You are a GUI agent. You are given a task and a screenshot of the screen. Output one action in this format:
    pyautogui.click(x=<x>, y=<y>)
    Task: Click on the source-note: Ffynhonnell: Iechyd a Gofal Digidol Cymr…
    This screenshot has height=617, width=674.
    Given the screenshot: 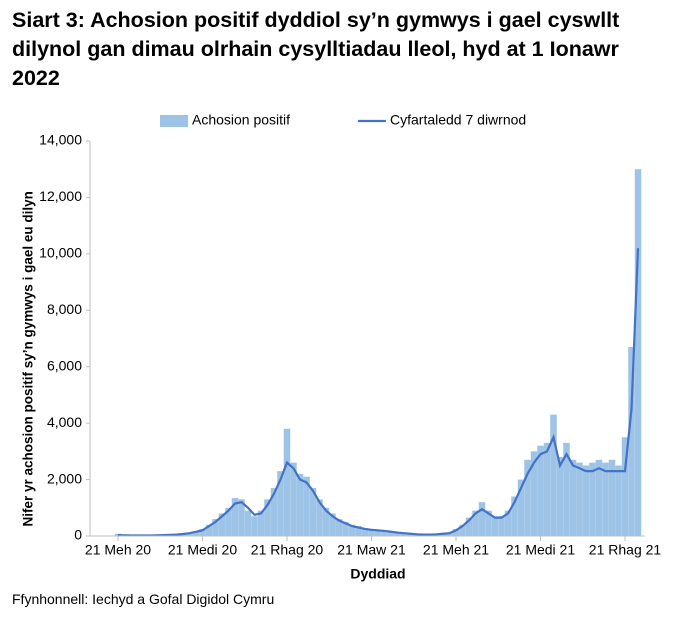 What is the action you would take?
    pyautogui.click(x=143, y=599)
    